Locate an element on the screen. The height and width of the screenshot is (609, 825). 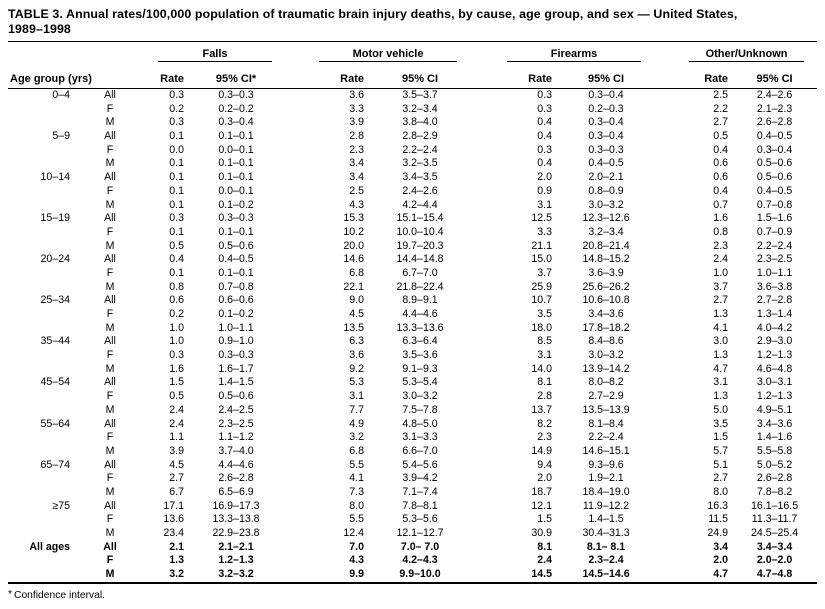
other-unknown-ci-cell: 1.2–1.3 is located at coordinates (774, 355).